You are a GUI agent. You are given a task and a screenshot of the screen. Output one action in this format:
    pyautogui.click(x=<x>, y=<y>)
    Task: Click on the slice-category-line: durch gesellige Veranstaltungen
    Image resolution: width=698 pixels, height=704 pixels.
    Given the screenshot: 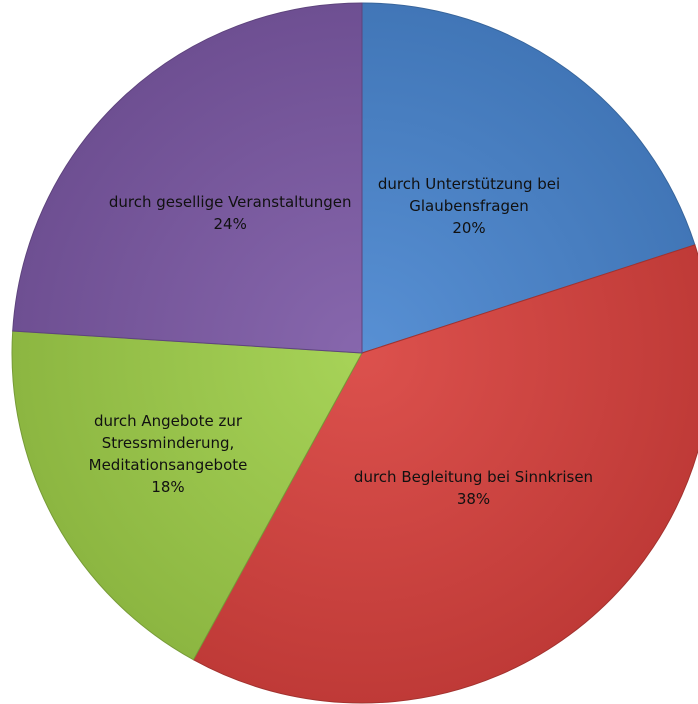 What is the action you would take?
    pyautogui.click(x=230, y=201)
    